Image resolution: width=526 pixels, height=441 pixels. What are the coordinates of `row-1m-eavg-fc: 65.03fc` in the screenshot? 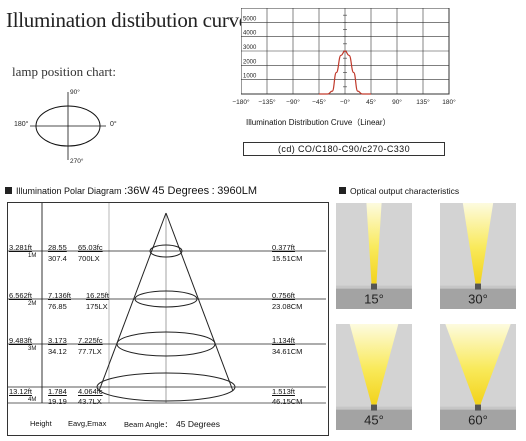 It's located at (90, 247).